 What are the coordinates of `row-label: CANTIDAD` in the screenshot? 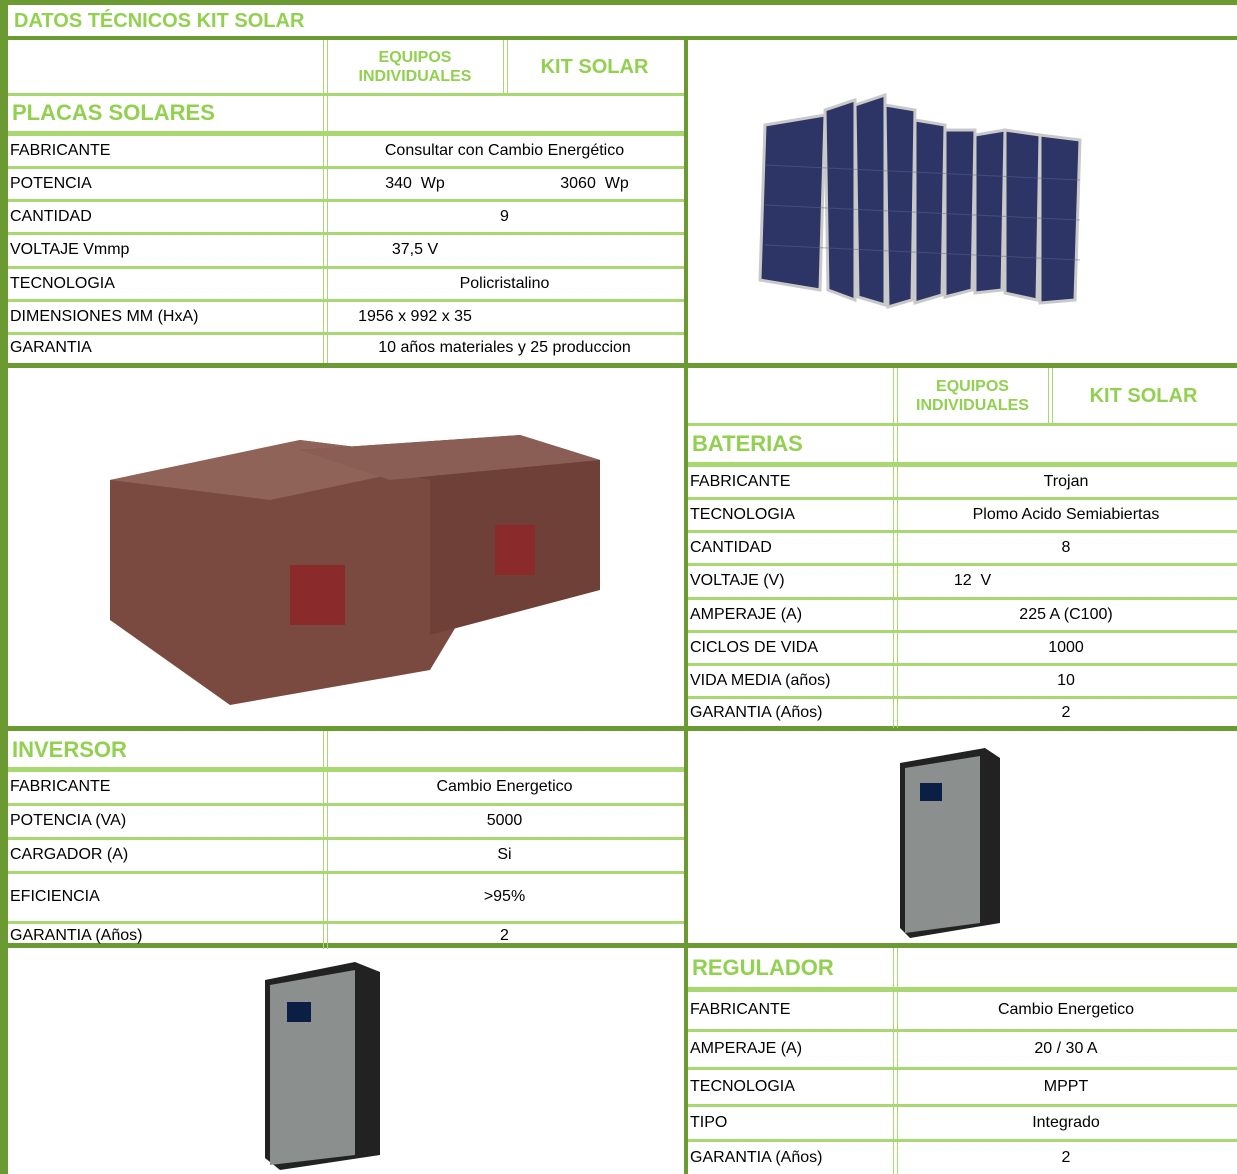 It's located at (51, 216).